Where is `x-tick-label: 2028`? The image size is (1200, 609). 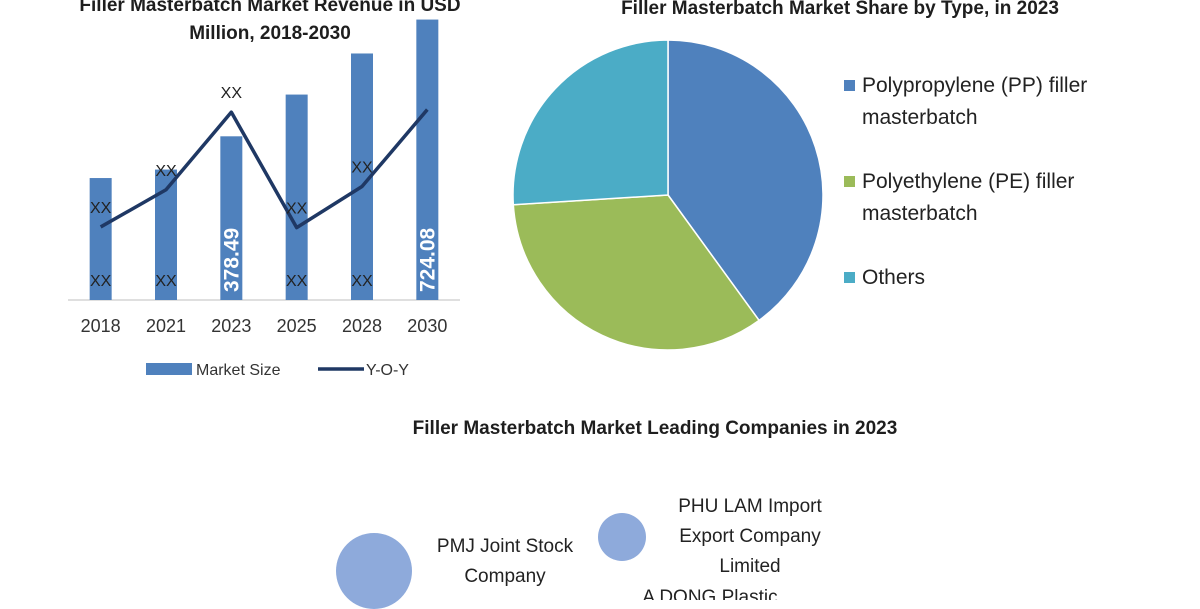 x-tick-label: 2028 is located at coordinates (362, 326).